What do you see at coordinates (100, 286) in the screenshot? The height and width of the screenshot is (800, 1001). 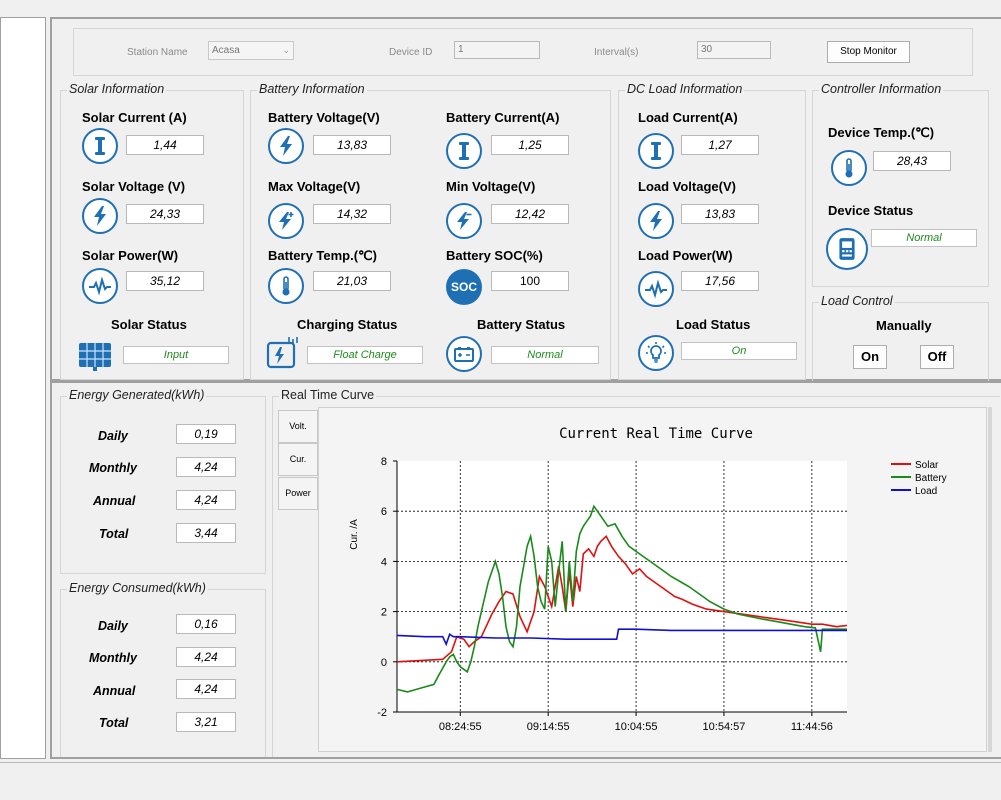 I see `pulse-icon` at bounding box center [100, 286].